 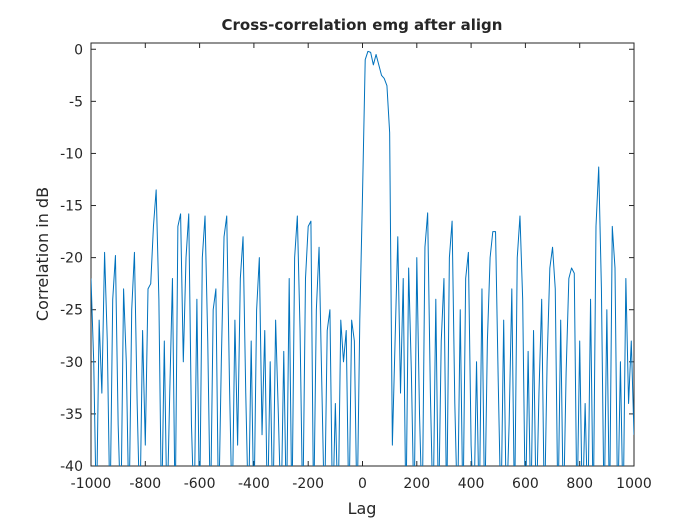 What do you see at coordinates (525, 484) in the screenshot?
I see `x-tick-label: 600` at bounding box center [525, 484].